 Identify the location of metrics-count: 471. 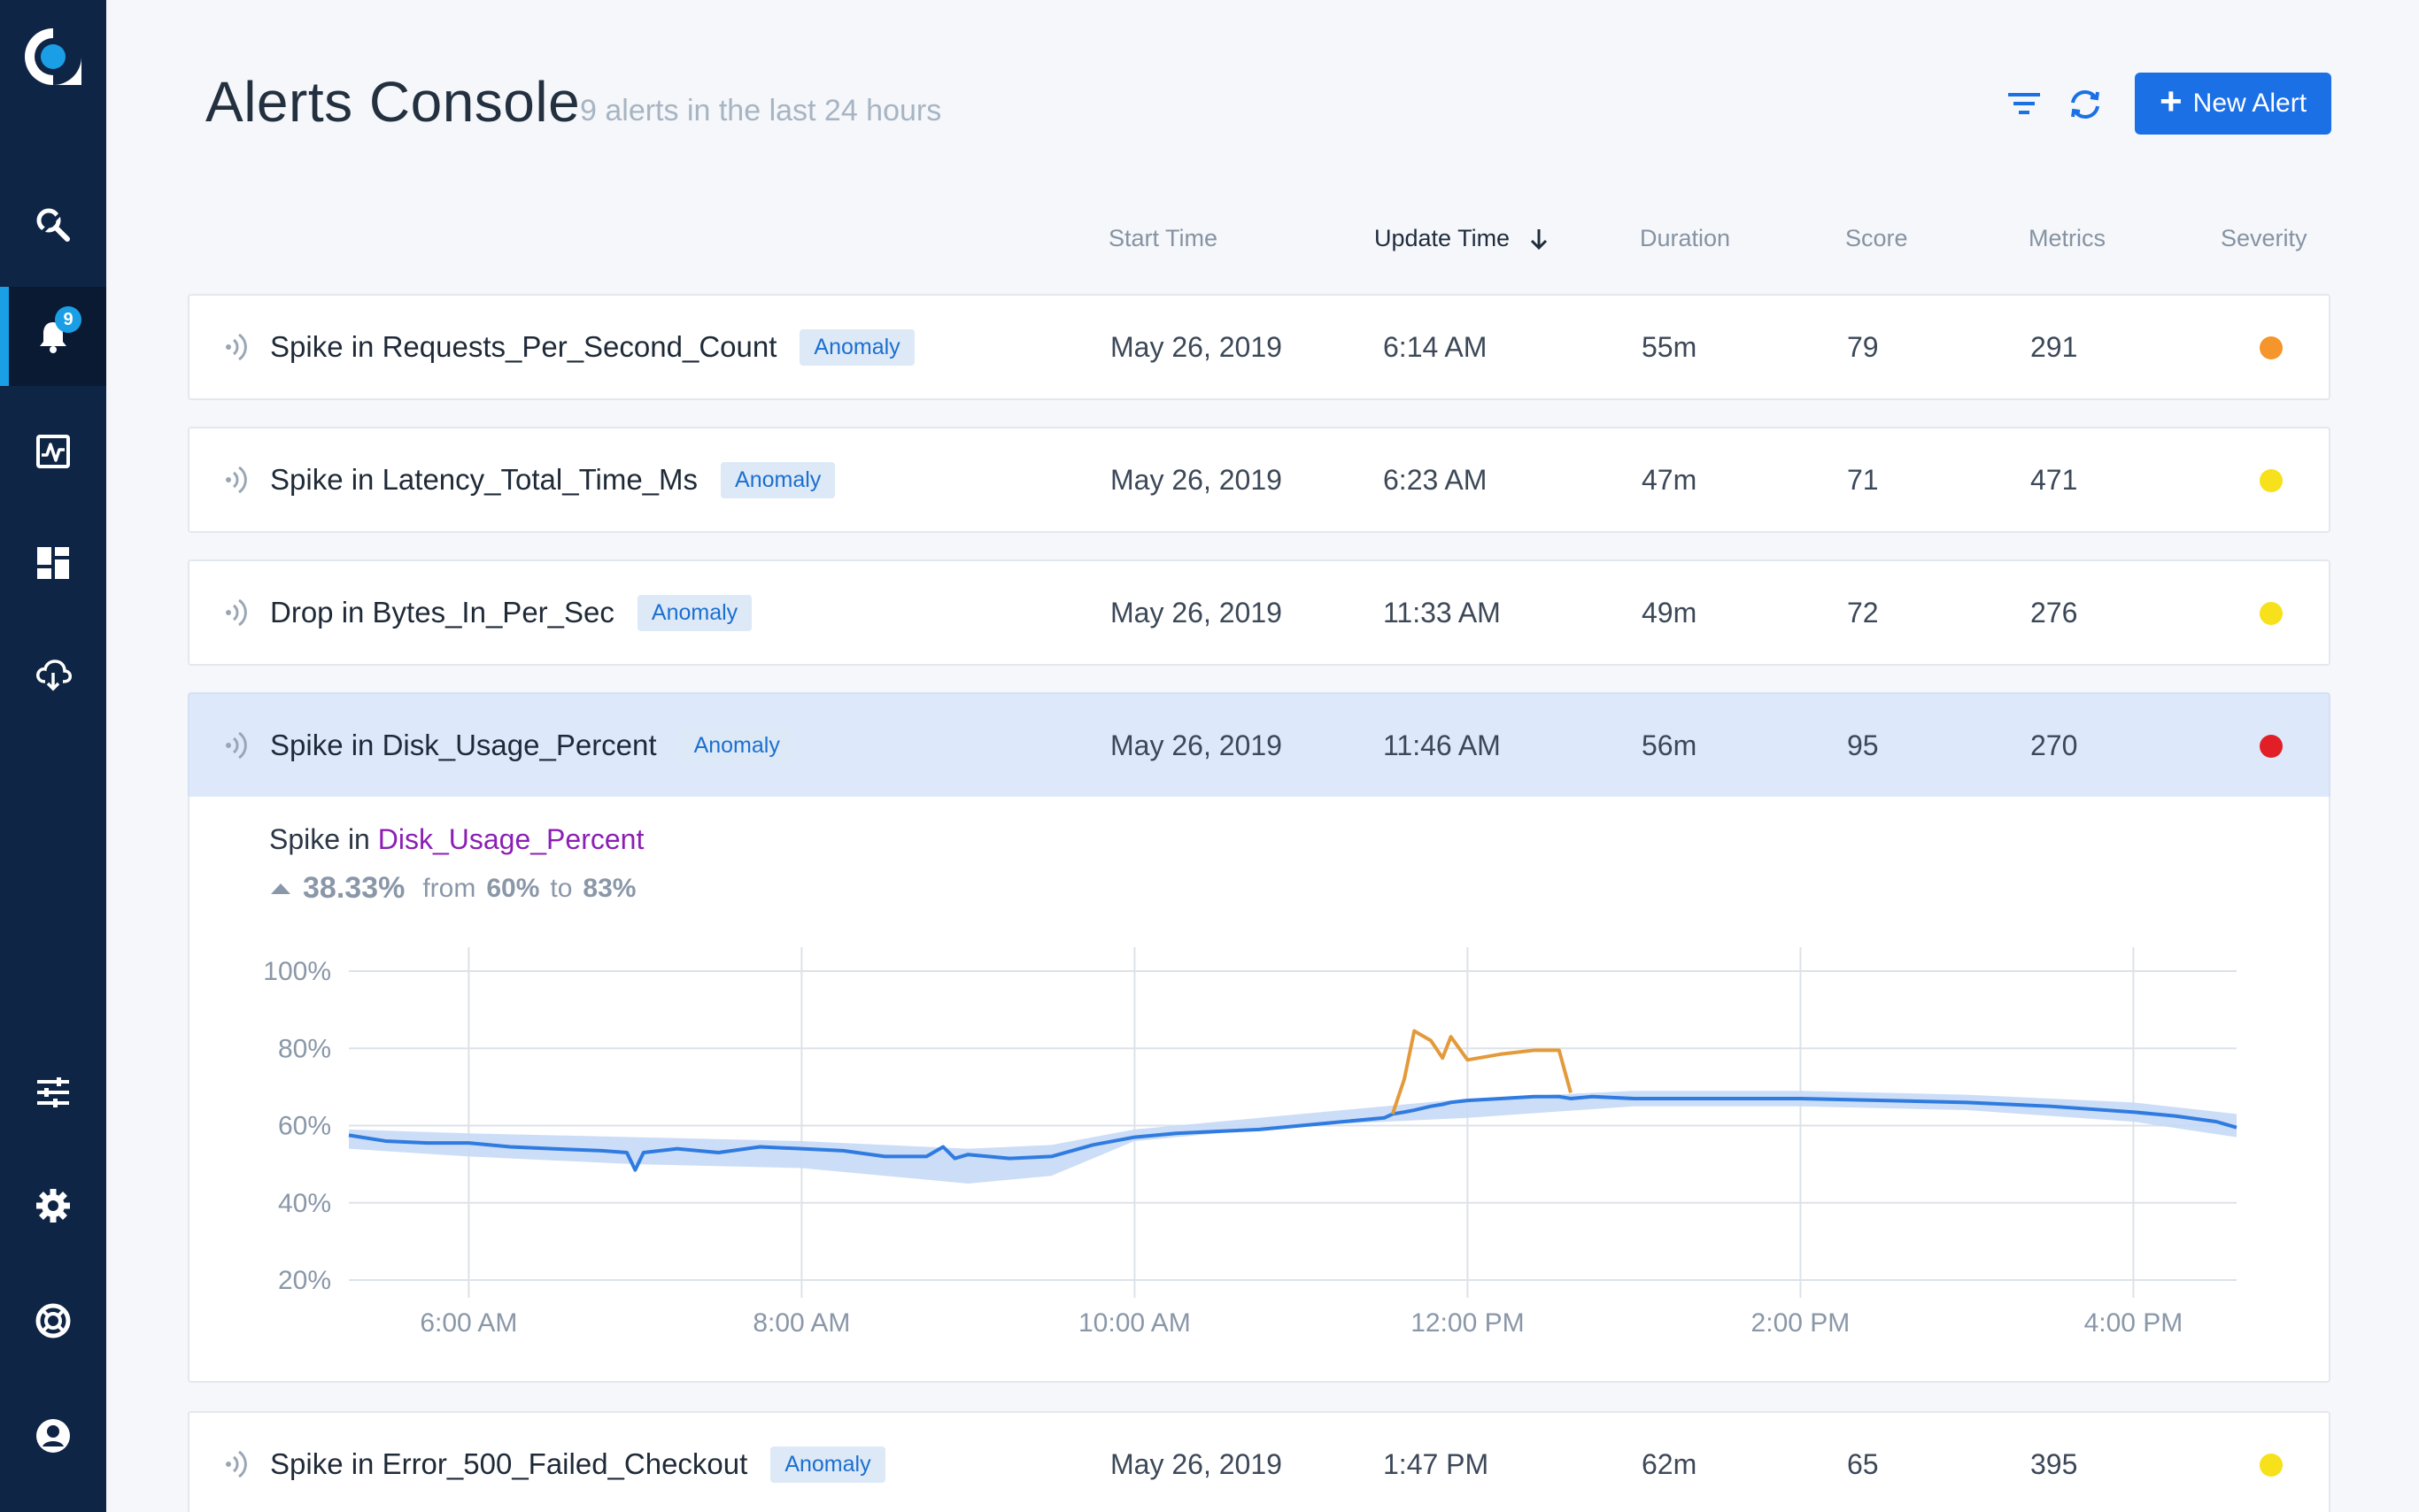
(2054, 479).